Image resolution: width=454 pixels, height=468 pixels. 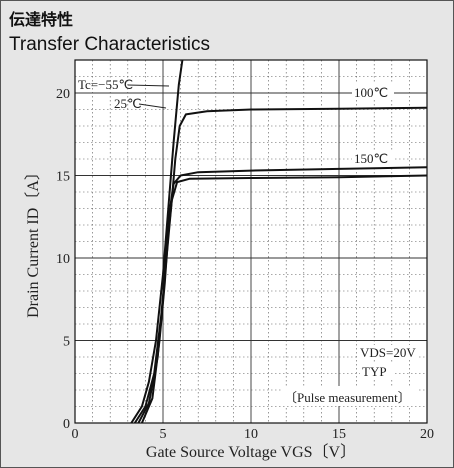 I want to click on x-tick-label: 10, so click(x=251, y=434).